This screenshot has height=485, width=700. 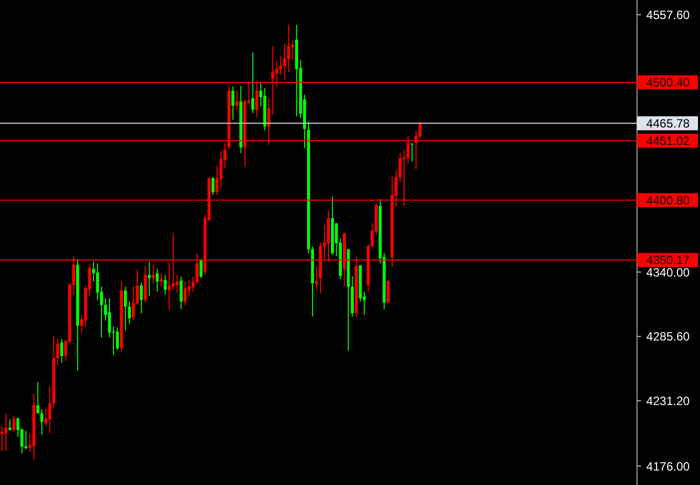 I want to click on ref-line-label: 4350.17, so click(x=668, y=260).